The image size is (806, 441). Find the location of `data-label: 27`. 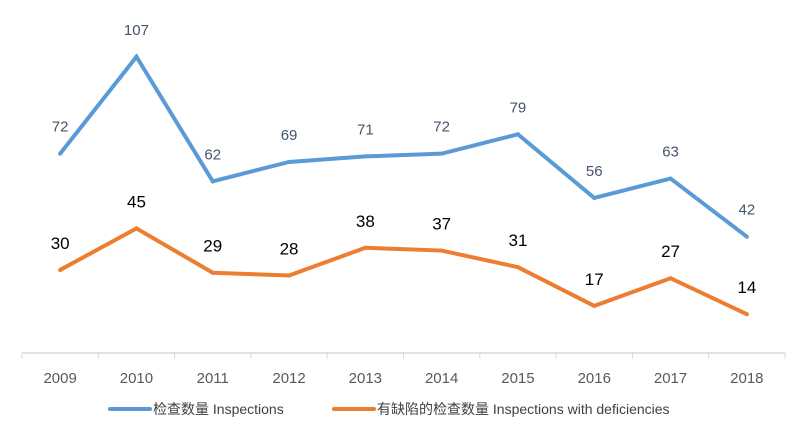

data-label: 27 is located at coordinates (670, 251).